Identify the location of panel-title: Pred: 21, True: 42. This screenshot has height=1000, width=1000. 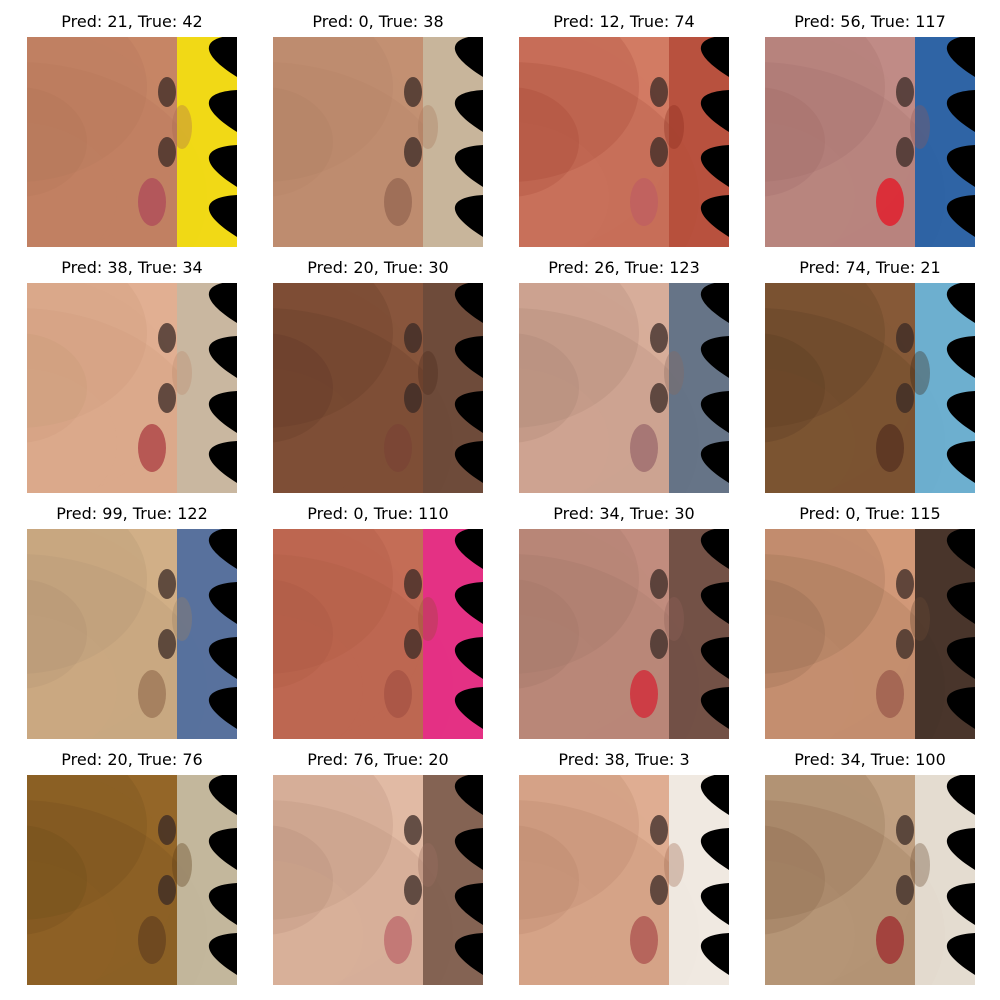
(132, 21).